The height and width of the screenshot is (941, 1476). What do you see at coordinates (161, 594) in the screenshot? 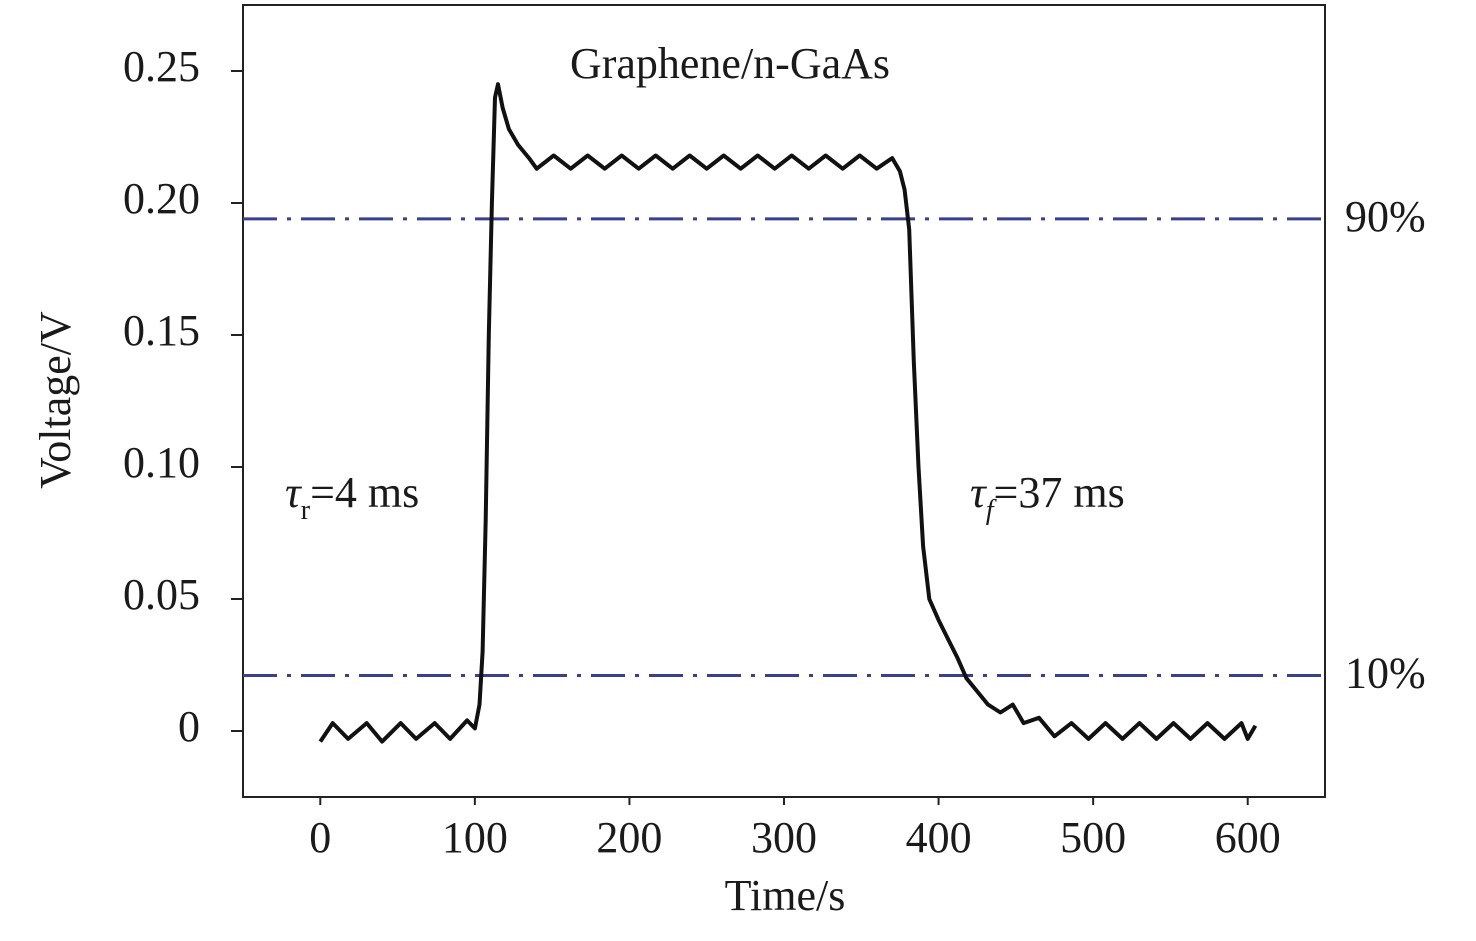
I see `y-tick-label: 0.05` at bounding box center [161, 594].